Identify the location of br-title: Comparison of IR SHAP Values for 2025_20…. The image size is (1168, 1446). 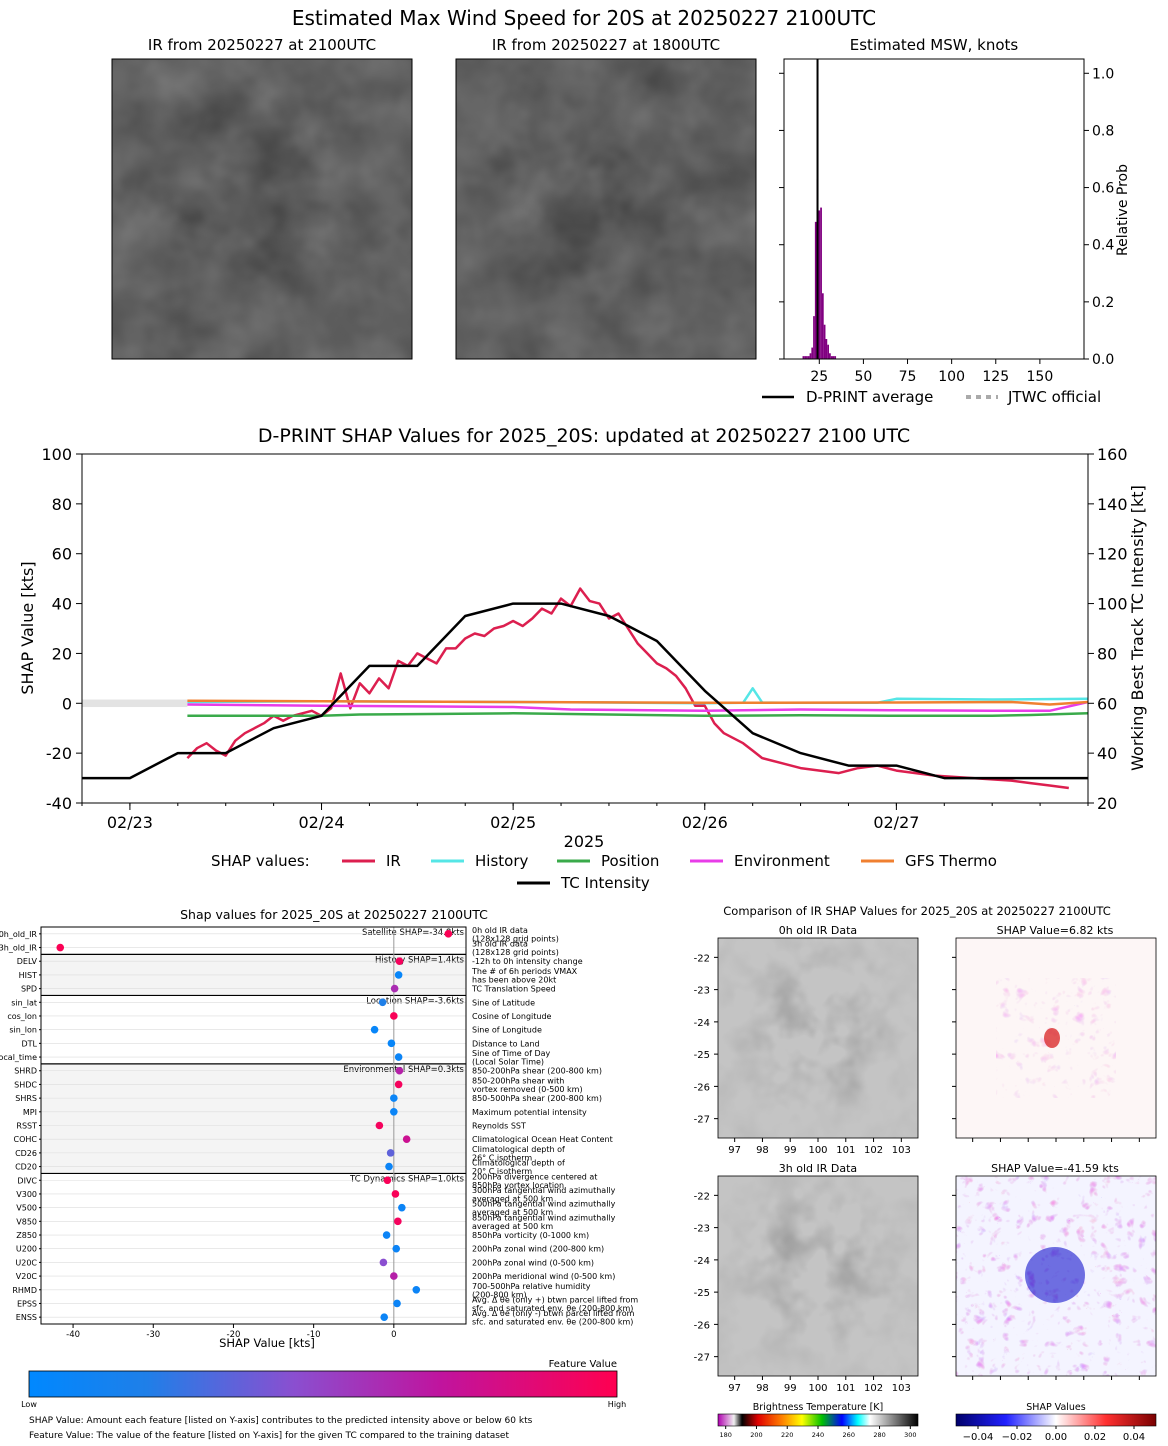
(916, 911).